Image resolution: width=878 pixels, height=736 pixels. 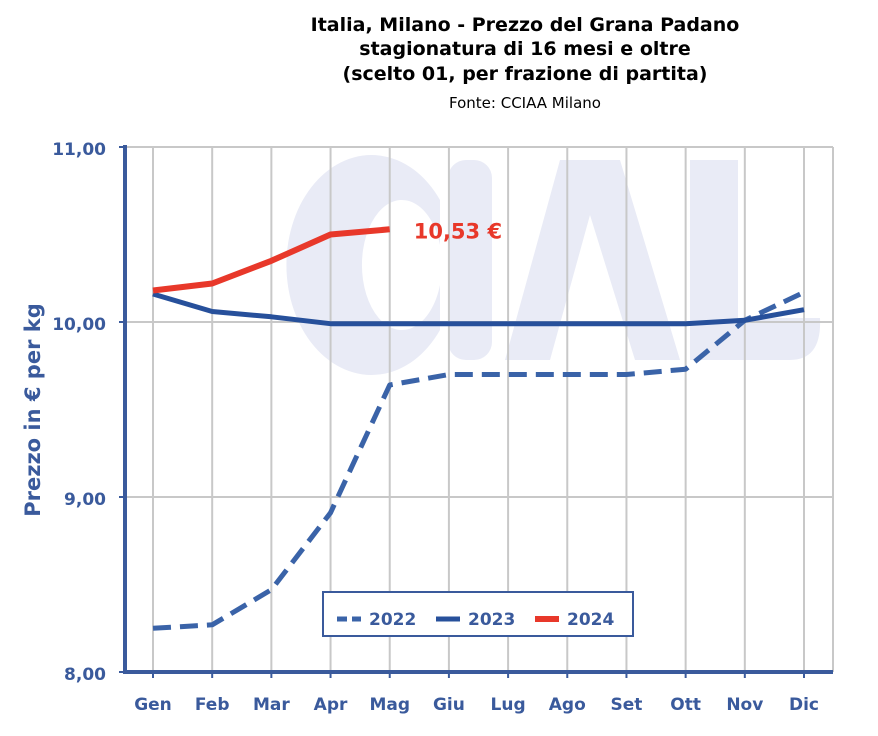 I want to click on chart-title-line-2: stagionatura di 16 mesi e oltre, so click(x=525, y=49).